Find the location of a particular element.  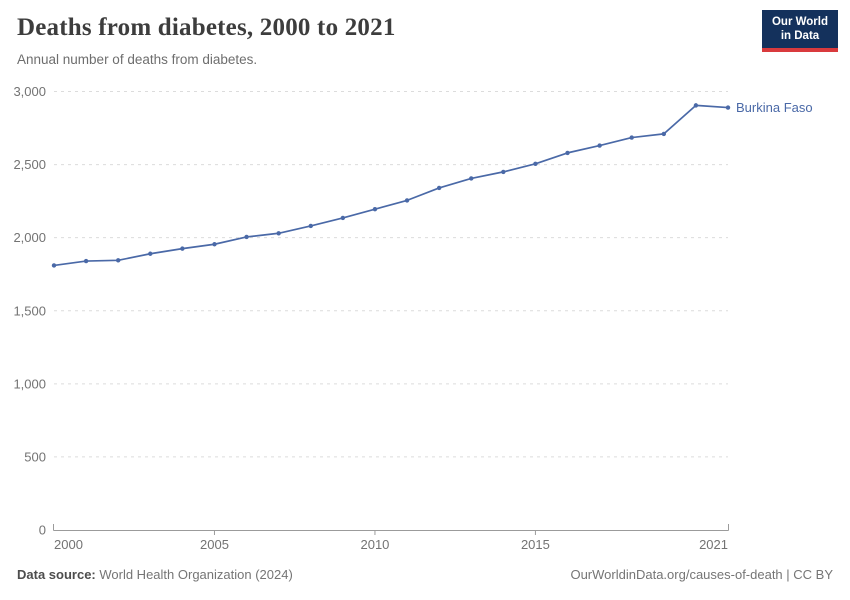

data-point-burkina-faso-2009 is located at coordinates (343, 218).